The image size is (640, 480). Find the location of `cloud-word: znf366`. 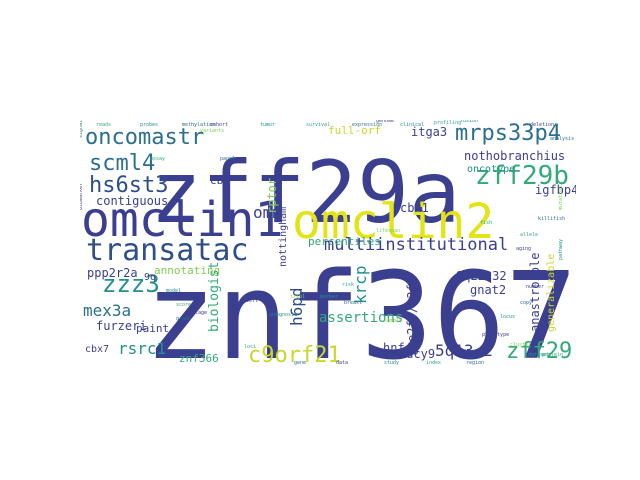

cloud-word: znf366 is located at coordinates (199, 358).